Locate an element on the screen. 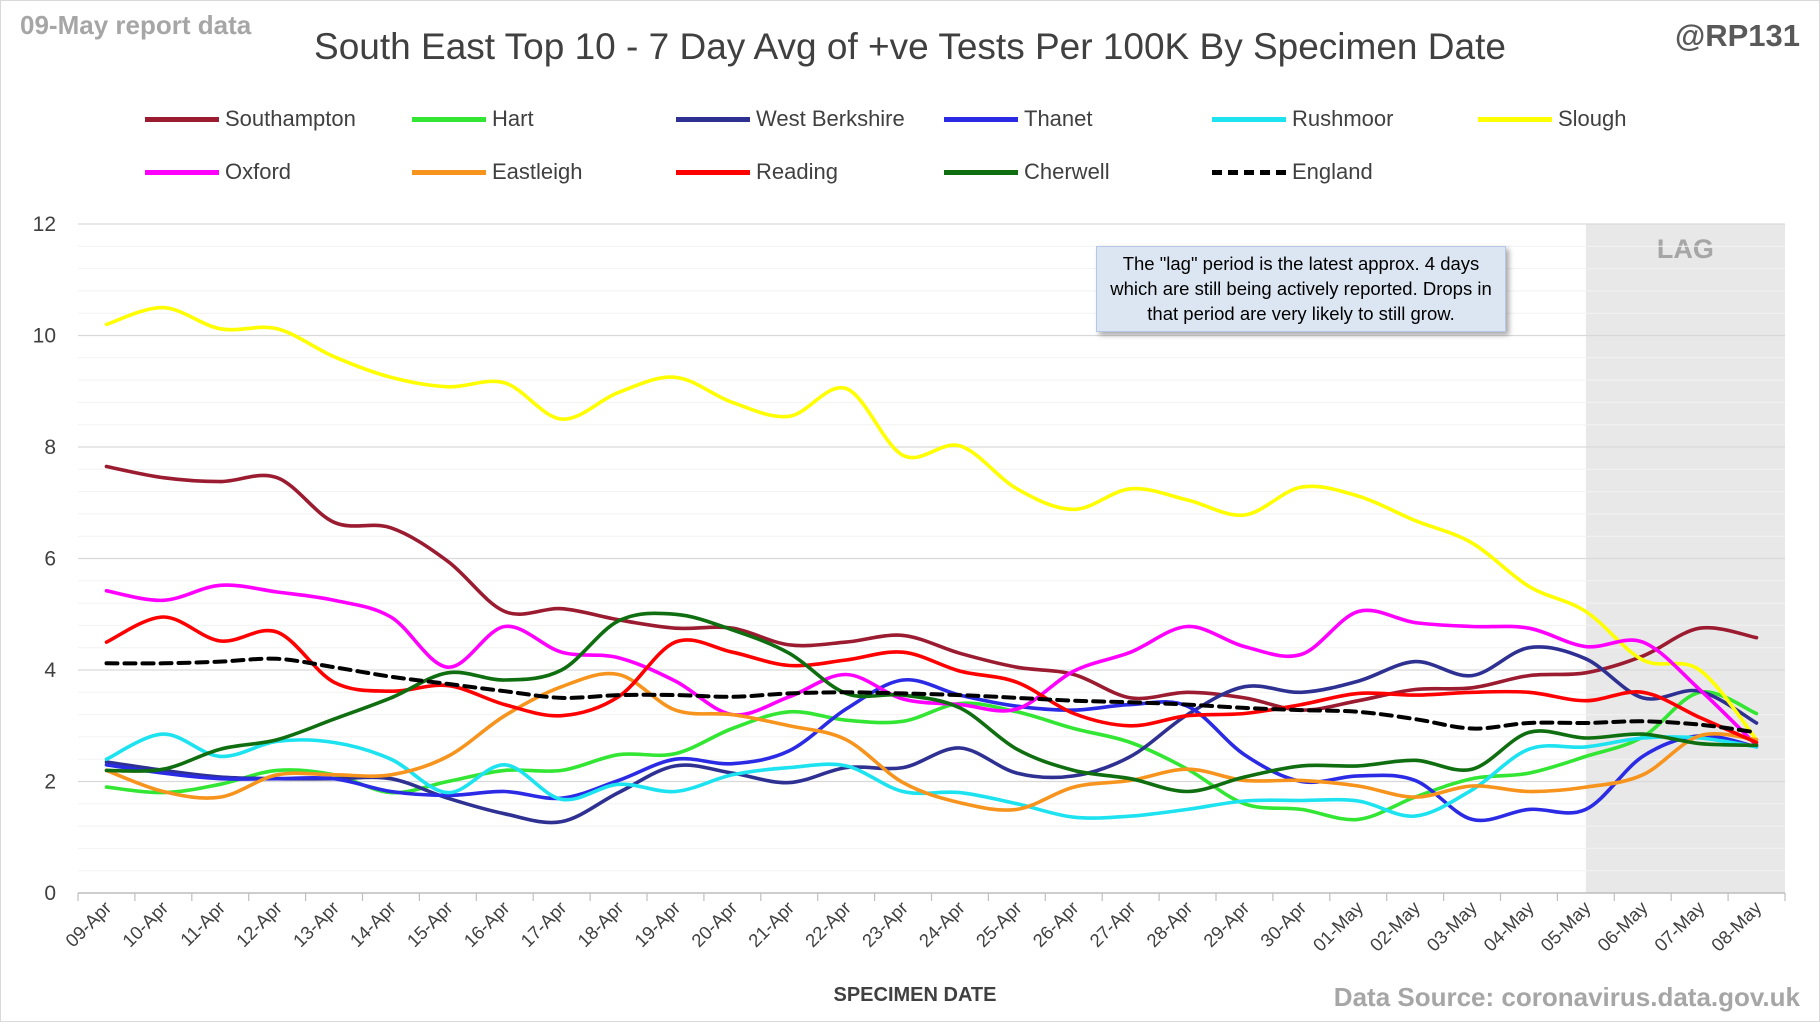  x-tick-label: 16-Apr is located at coordinates (486, 924).